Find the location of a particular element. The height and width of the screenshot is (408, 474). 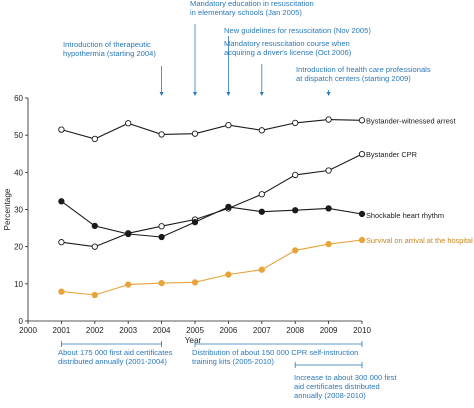

series-label: Shockable heart rhythm is located at coordinates (405, 215).